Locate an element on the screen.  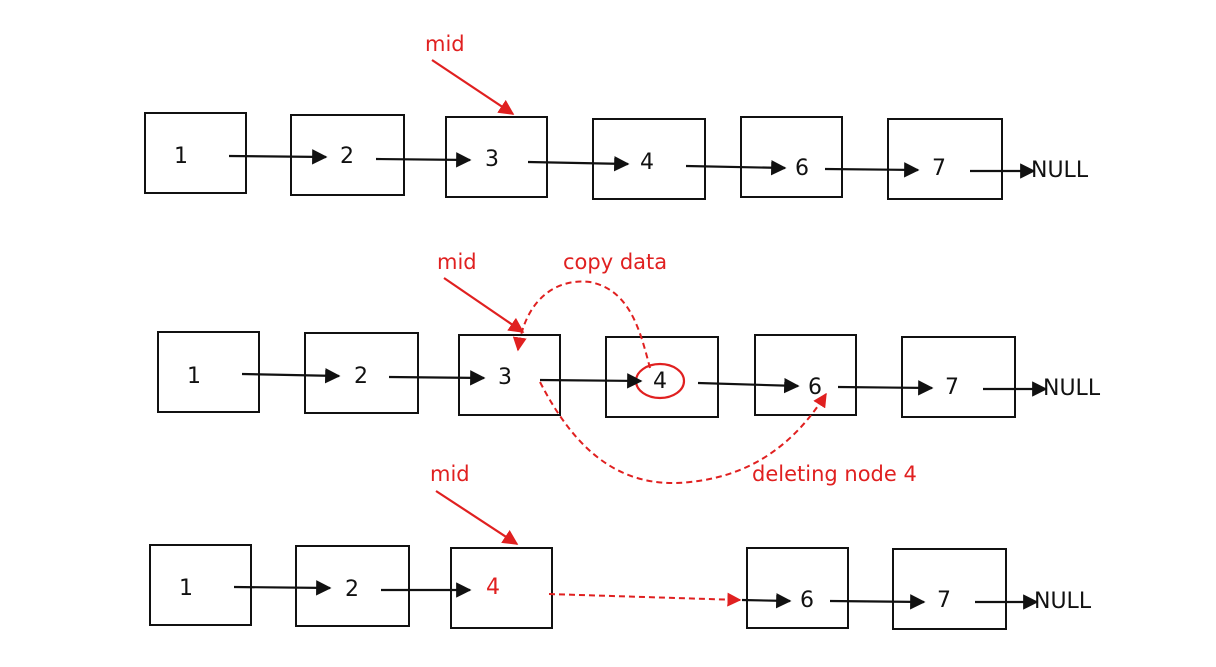
row2-delete-label: deleting node 4 is located at coordinates (834, 474).